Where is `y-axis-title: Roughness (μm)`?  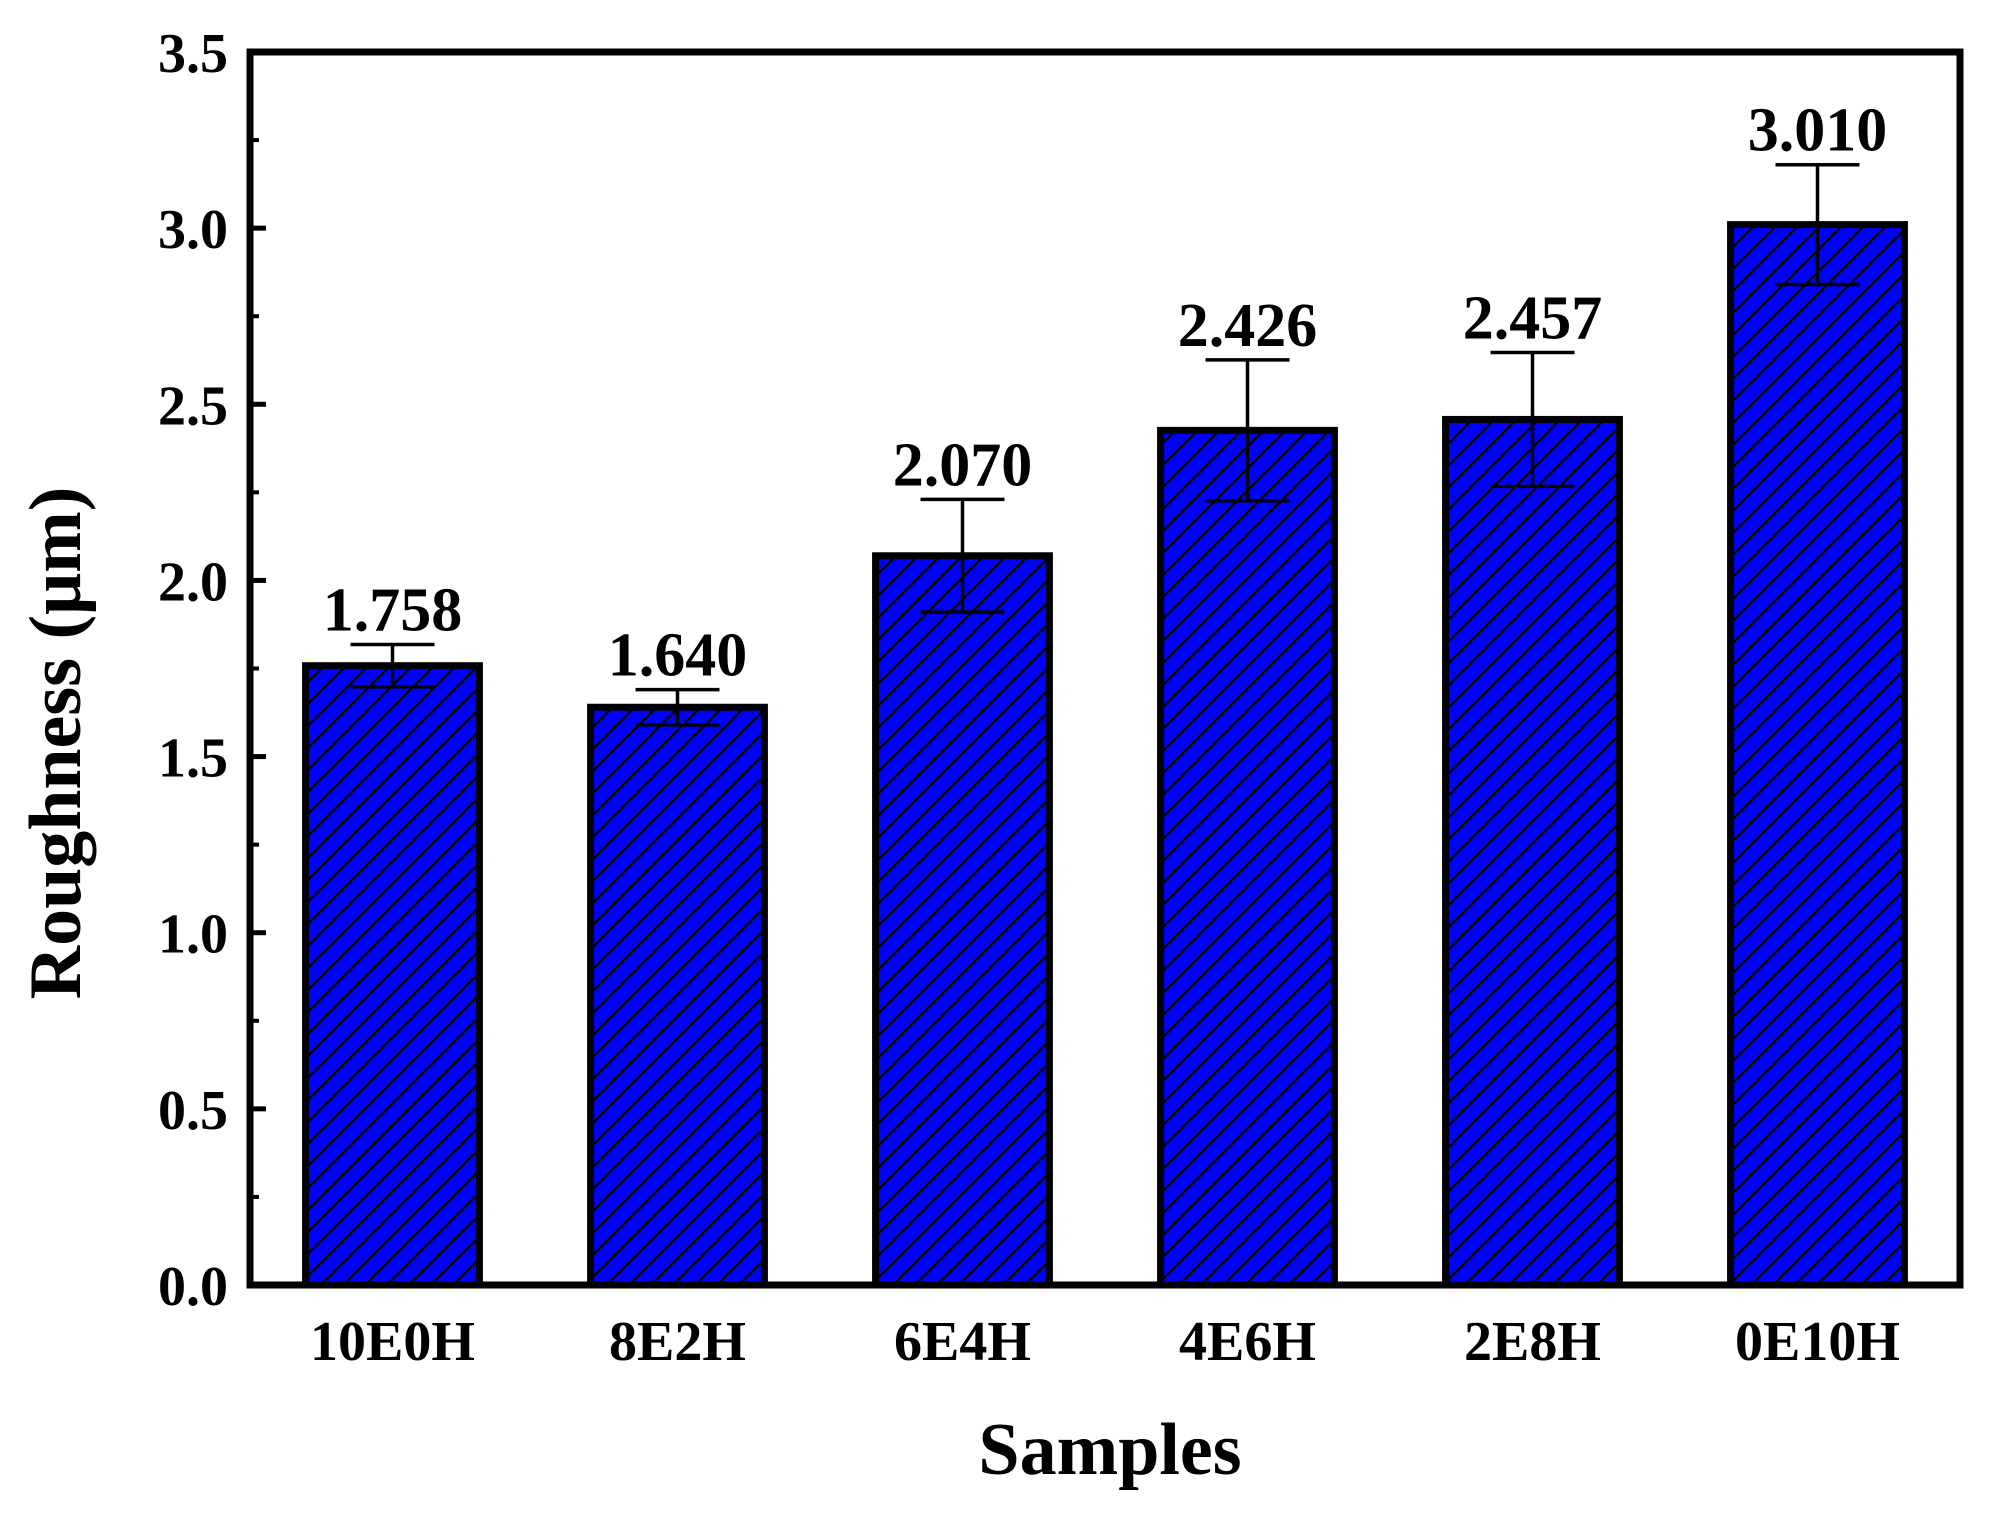
y-axis-title: Roughness (μm) is located at coordinates (56, 743).